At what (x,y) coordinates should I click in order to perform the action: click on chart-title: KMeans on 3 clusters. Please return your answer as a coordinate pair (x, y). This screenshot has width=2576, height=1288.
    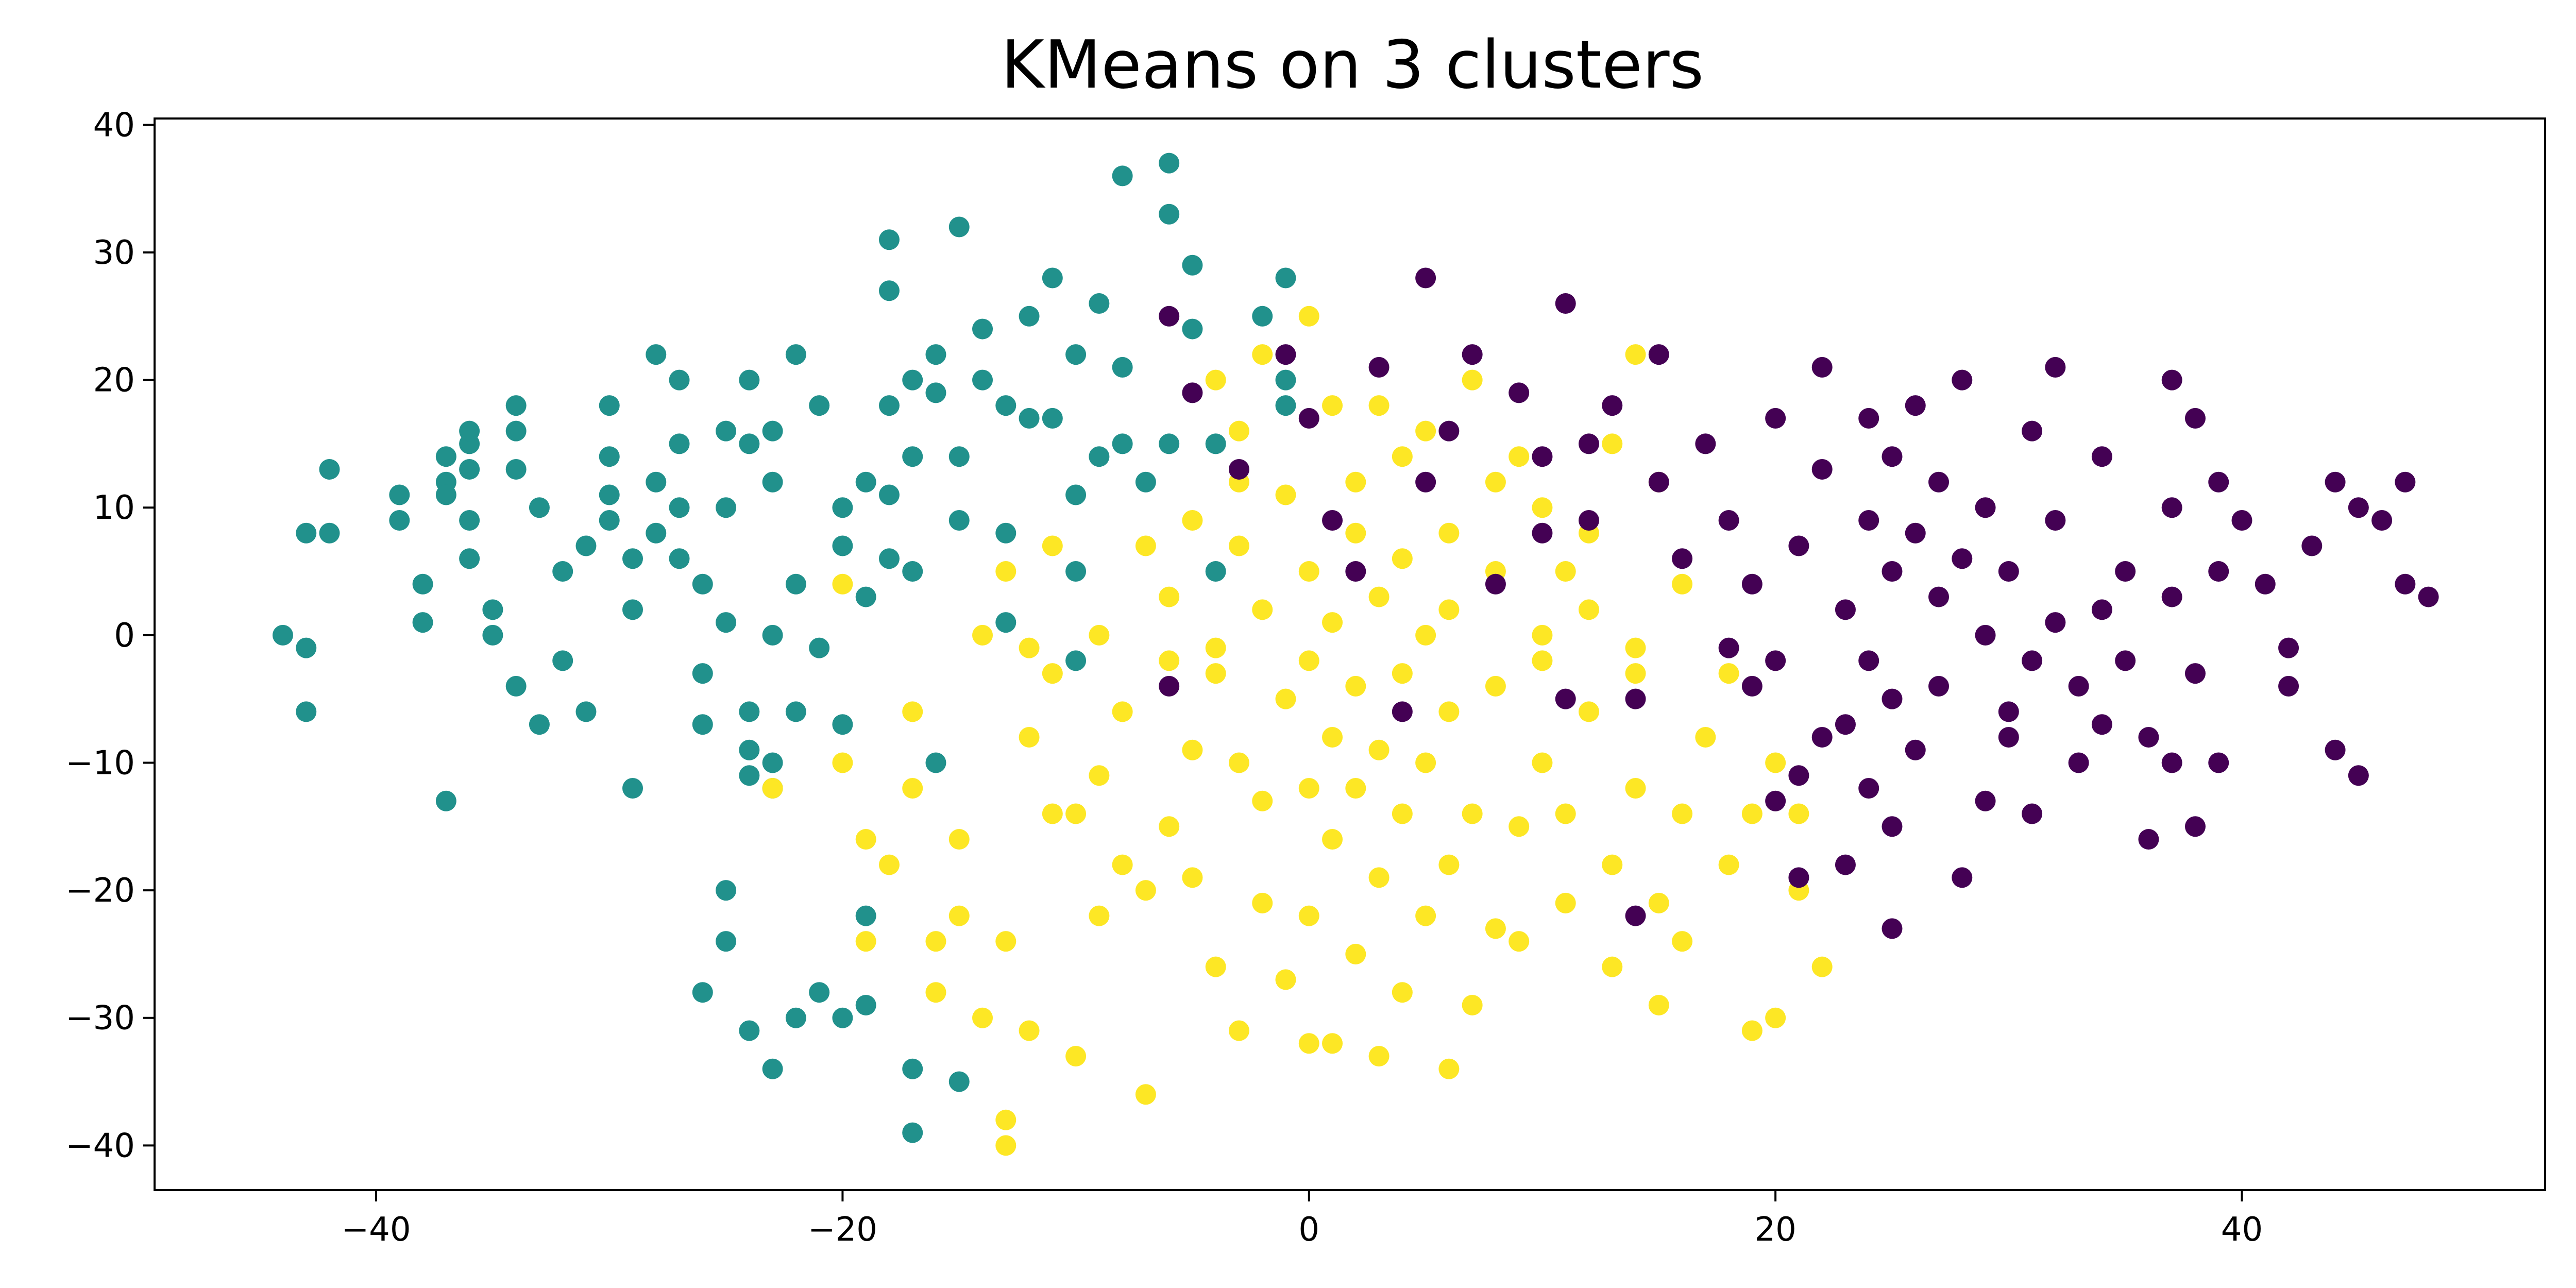
    Looking at the image, I should click on (1352, 65).